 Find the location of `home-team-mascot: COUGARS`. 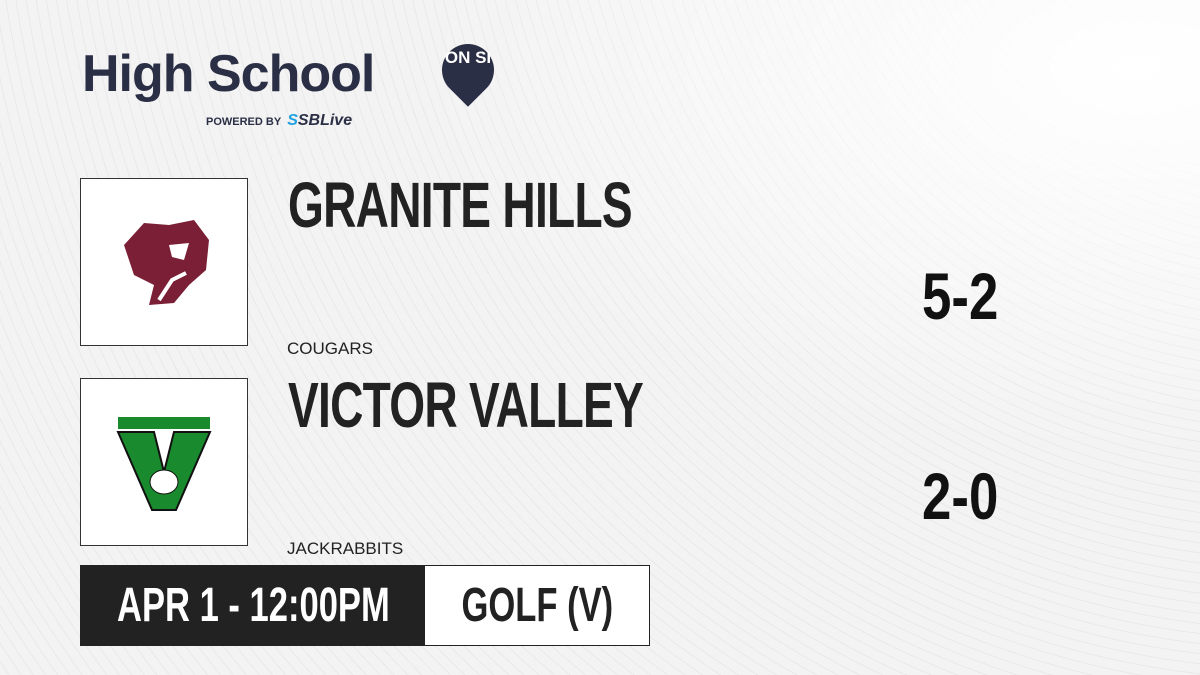

home-team-mascot: COUGARS is located at coordinates (330, 348).